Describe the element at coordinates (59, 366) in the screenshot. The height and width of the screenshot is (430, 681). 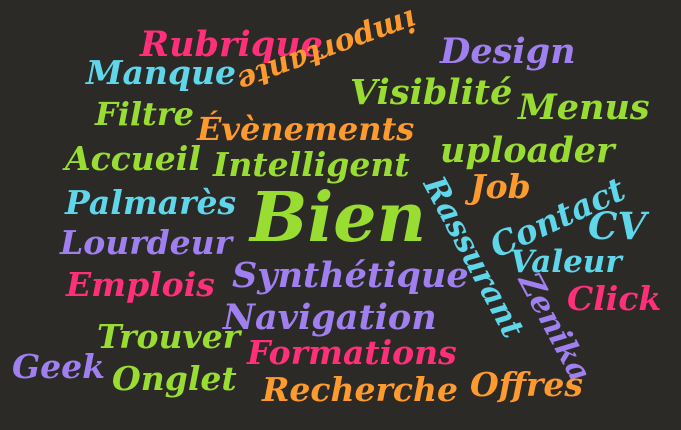
I see `word-geek: Geek` at that location.